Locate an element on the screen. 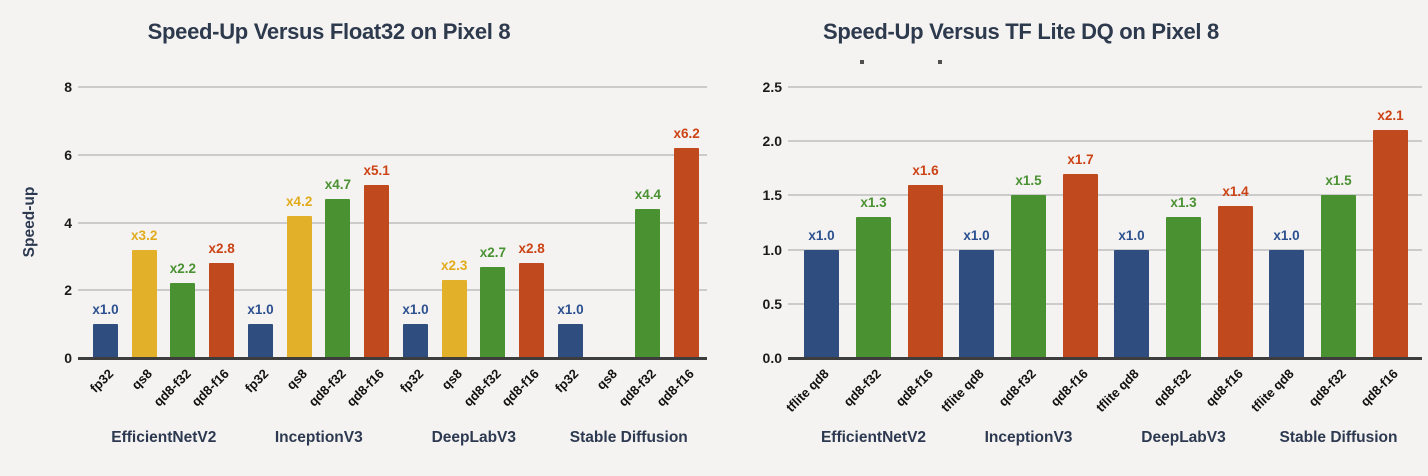 This screenshot has height=476, width=1428. bar-qs8-EfficientNetV2 is located at coordinates (144, 303).